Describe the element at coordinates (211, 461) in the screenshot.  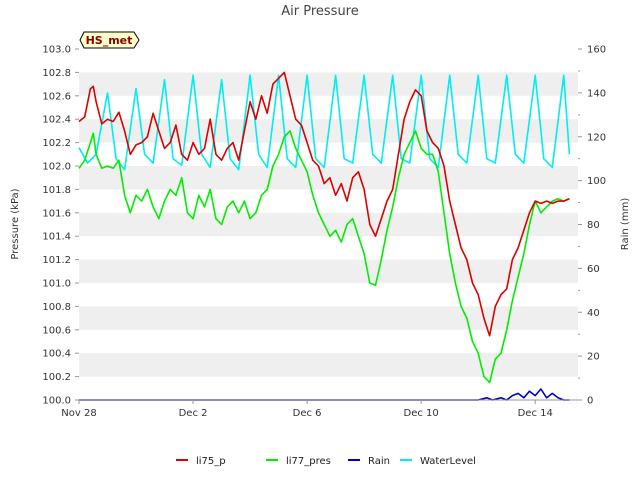
I see `legend-label-li75_p: li75_p` at that location.